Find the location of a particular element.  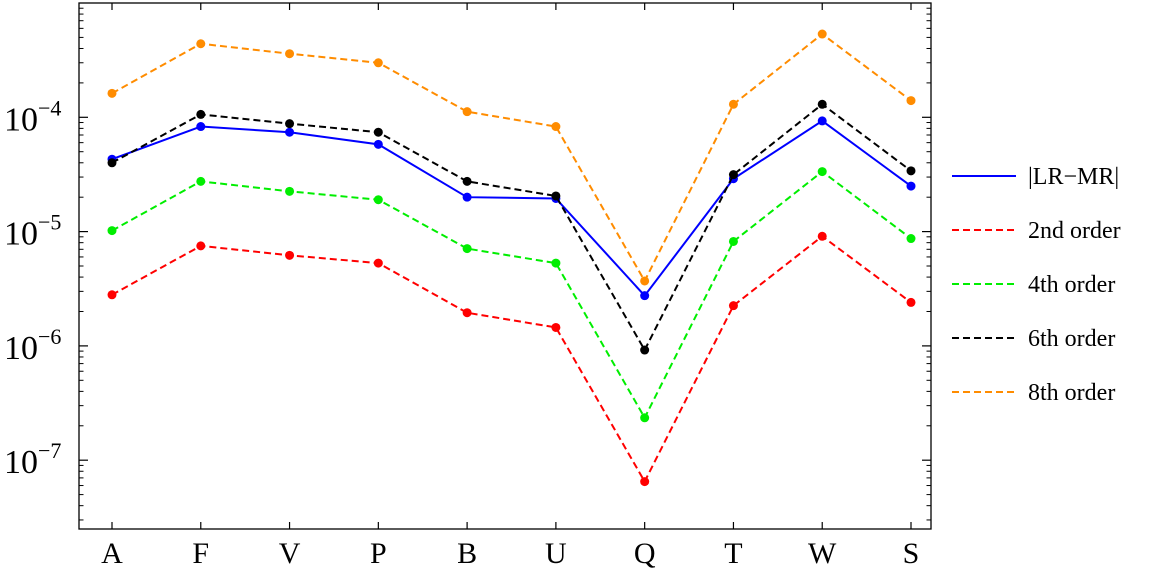

legend-entry: |LR−MR| is located at coordinates (1035, 177).